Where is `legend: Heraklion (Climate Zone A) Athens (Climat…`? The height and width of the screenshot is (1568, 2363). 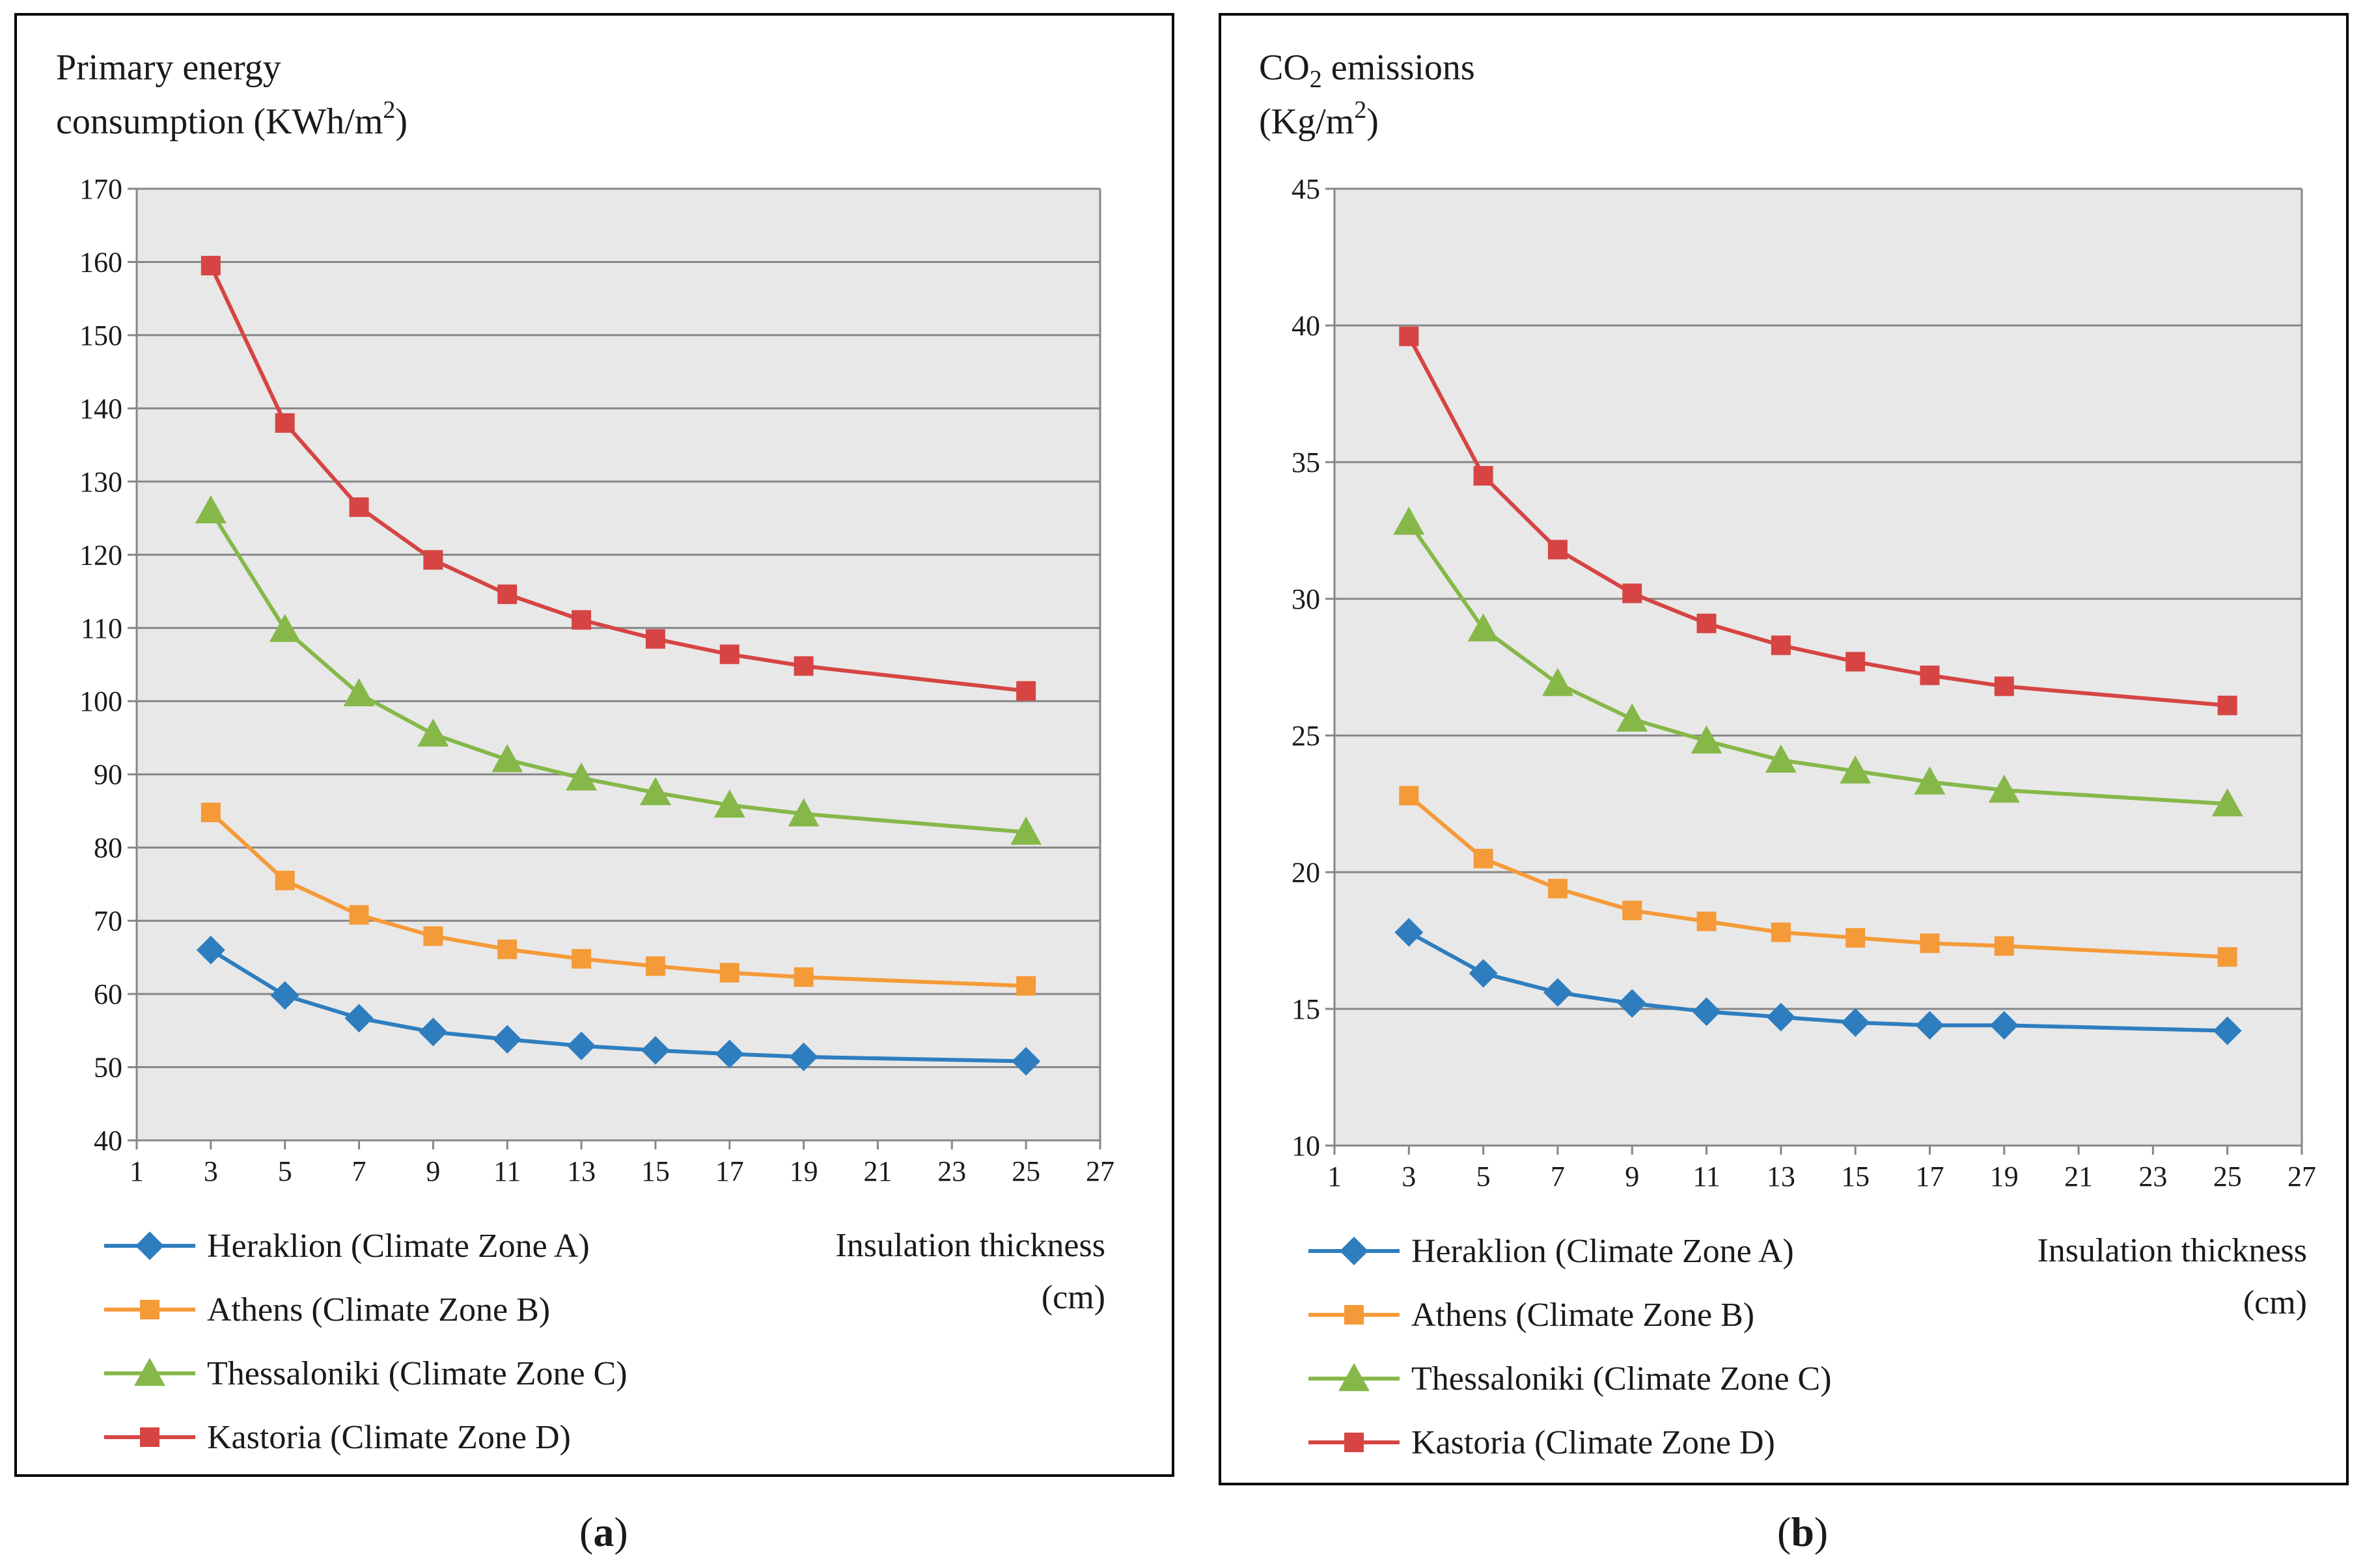
legend: Heraklion (Climate Zone A) Athens (Climat… is located at coordinates (1570, 1347).